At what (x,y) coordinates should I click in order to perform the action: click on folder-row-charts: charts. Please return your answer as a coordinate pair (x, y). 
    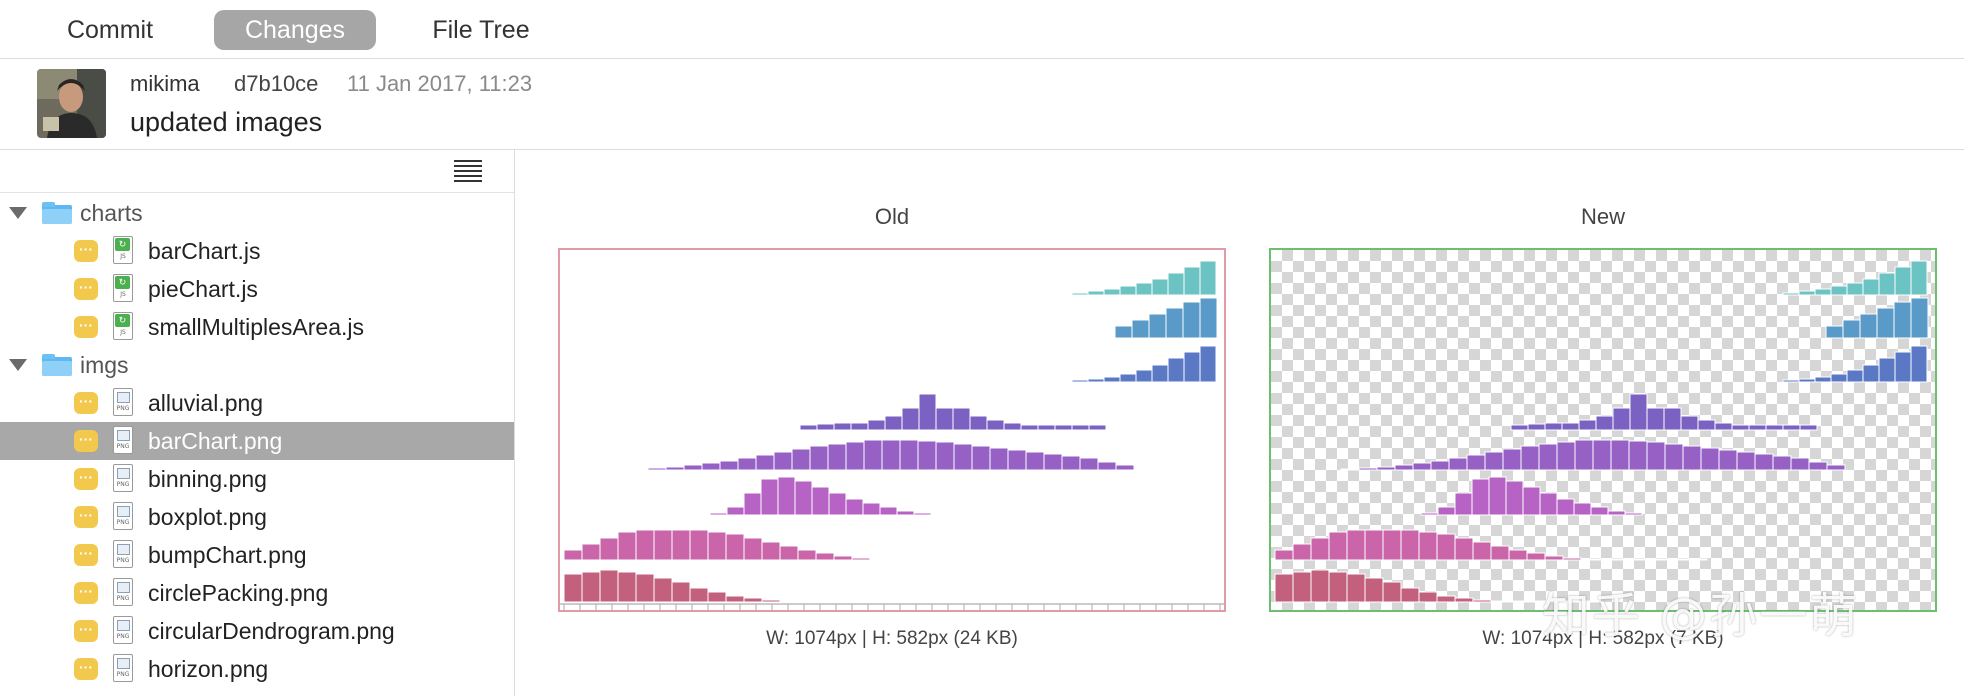
    Looking at the image, I should click on (257, 213).